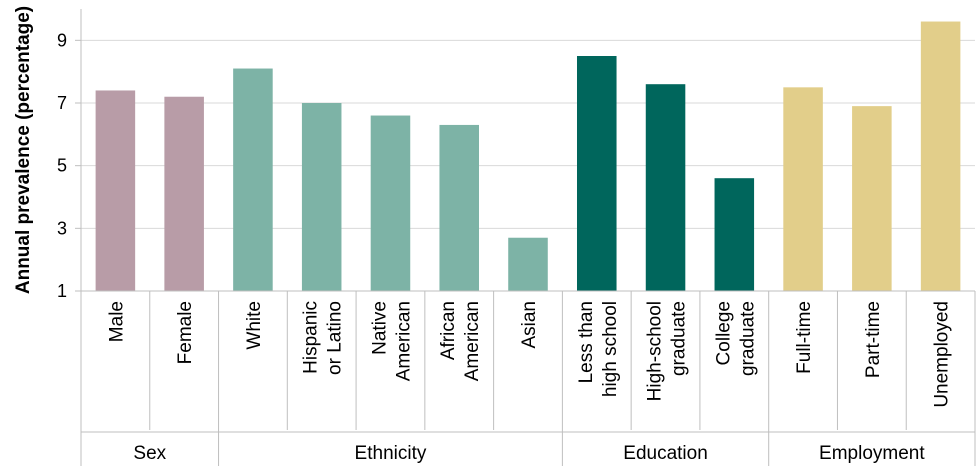 This screenshot has width=979, height=468. I want to click on x-tick-label: Full-time, so click(804, 337).